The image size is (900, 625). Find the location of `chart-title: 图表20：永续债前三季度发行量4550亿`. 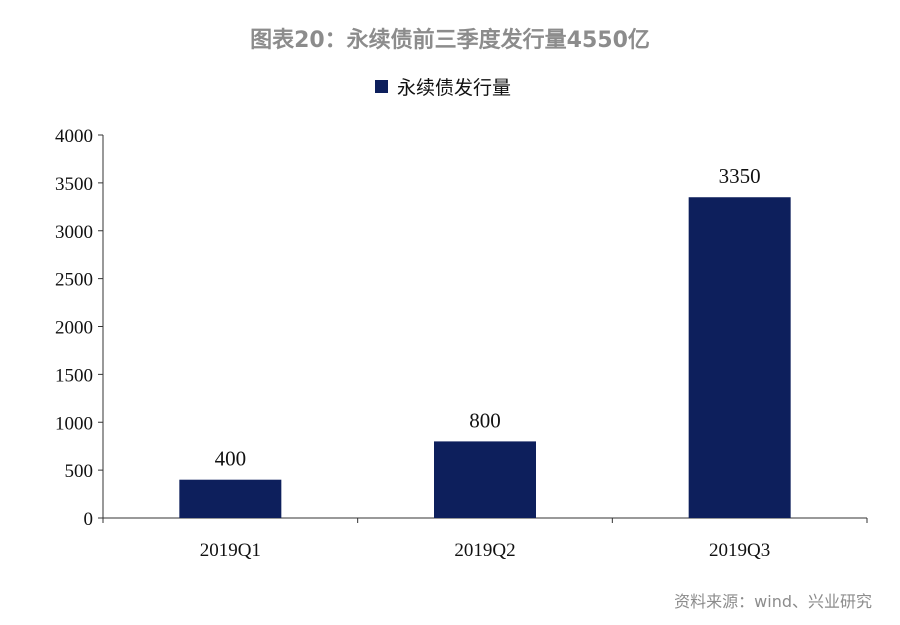

chart-title: 图表20：永续债前三季度发行量4550亿 is located at coordinates (450, 40).